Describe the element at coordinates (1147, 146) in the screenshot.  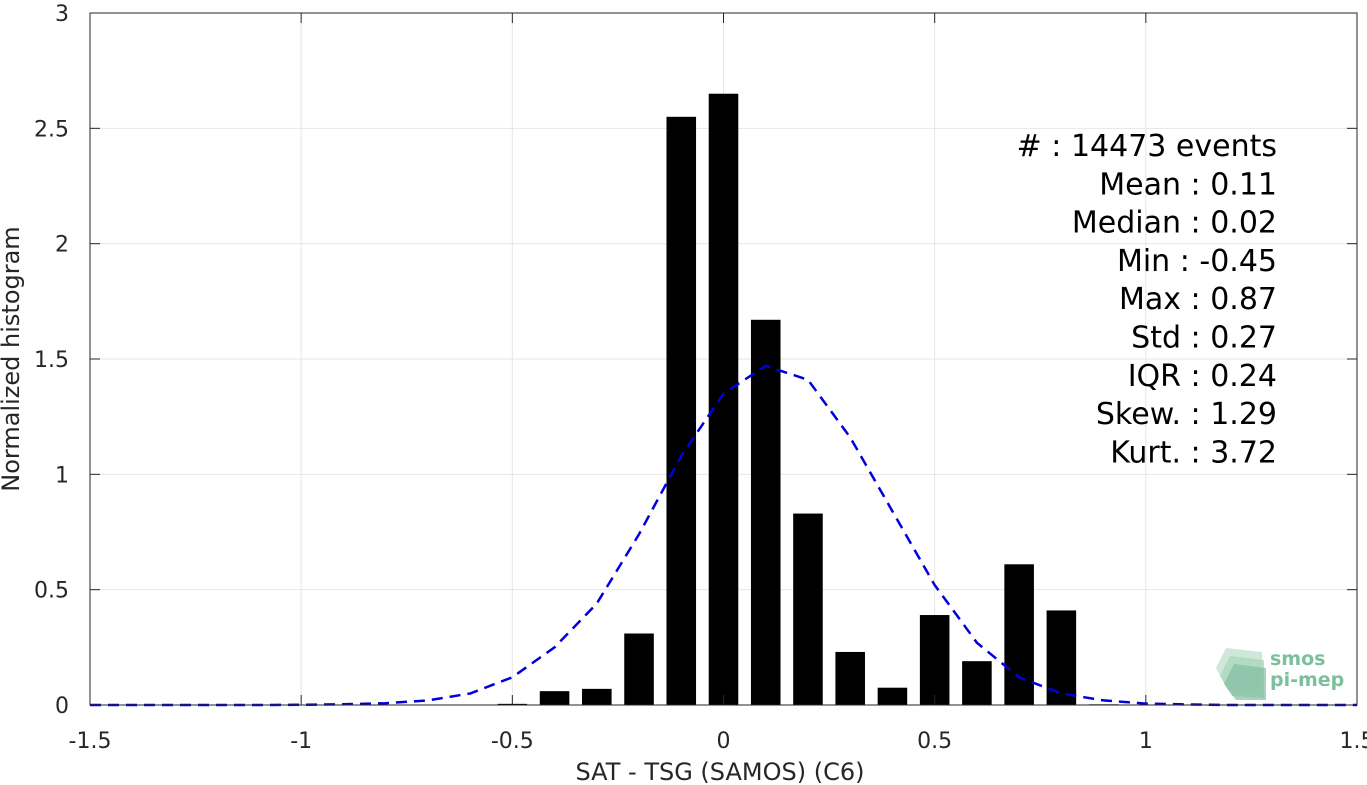
I see `stat-line: # : 14473 events` at that location.